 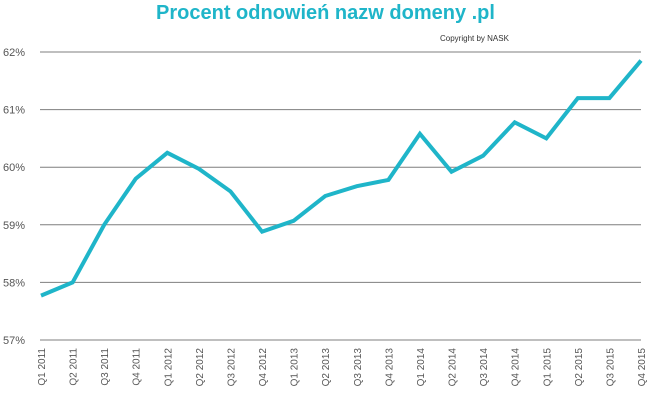 I want to click on x-tick-label: Q1 2012, so click(x=168, y=367).